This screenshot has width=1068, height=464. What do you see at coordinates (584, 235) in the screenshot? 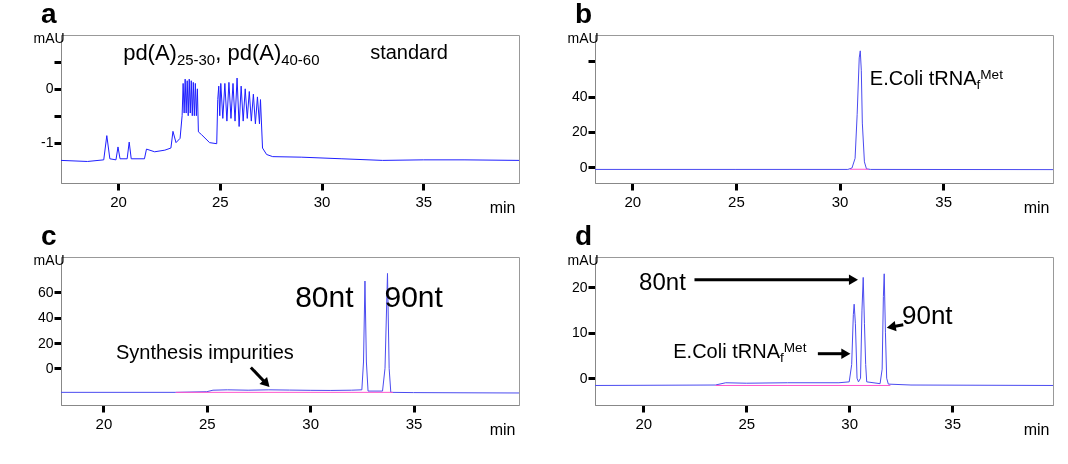
I see `chart-title: d` at bounding box center [584, 235].